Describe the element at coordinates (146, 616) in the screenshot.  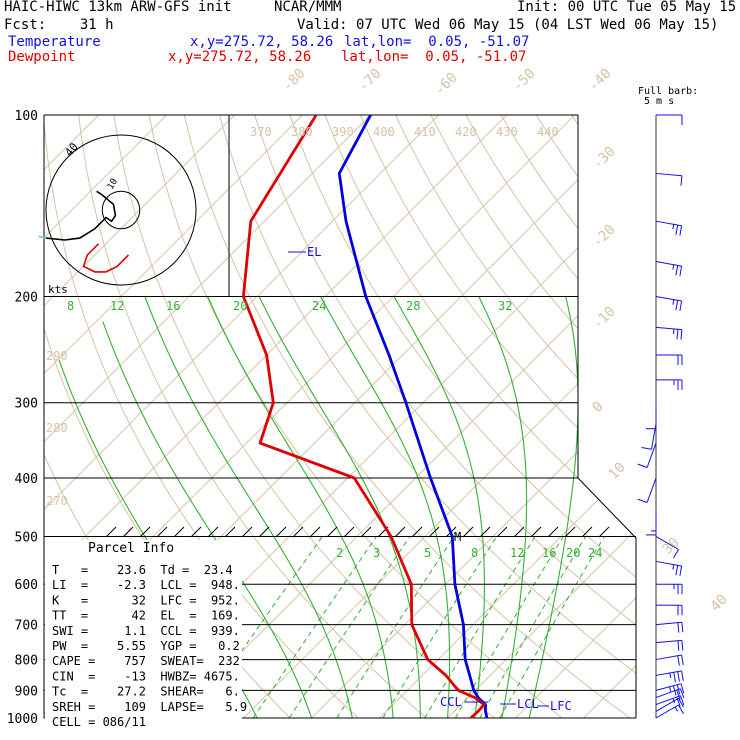
I see `parcel-info-row: TT = 42 EL = 169.` at that location.